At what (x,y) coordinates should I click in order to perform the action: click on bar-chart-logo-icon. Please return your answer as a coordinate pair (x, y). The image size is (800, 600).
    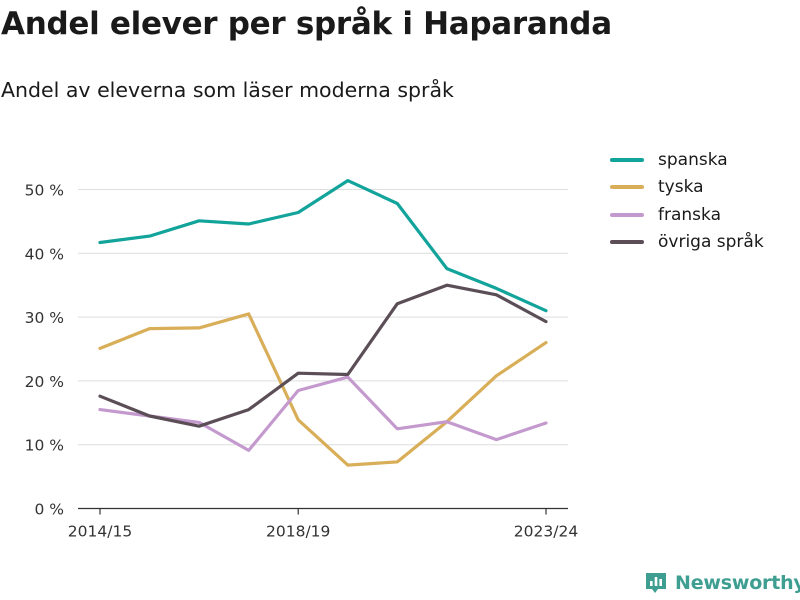
    Looking at the image, I should click on (656, 583).